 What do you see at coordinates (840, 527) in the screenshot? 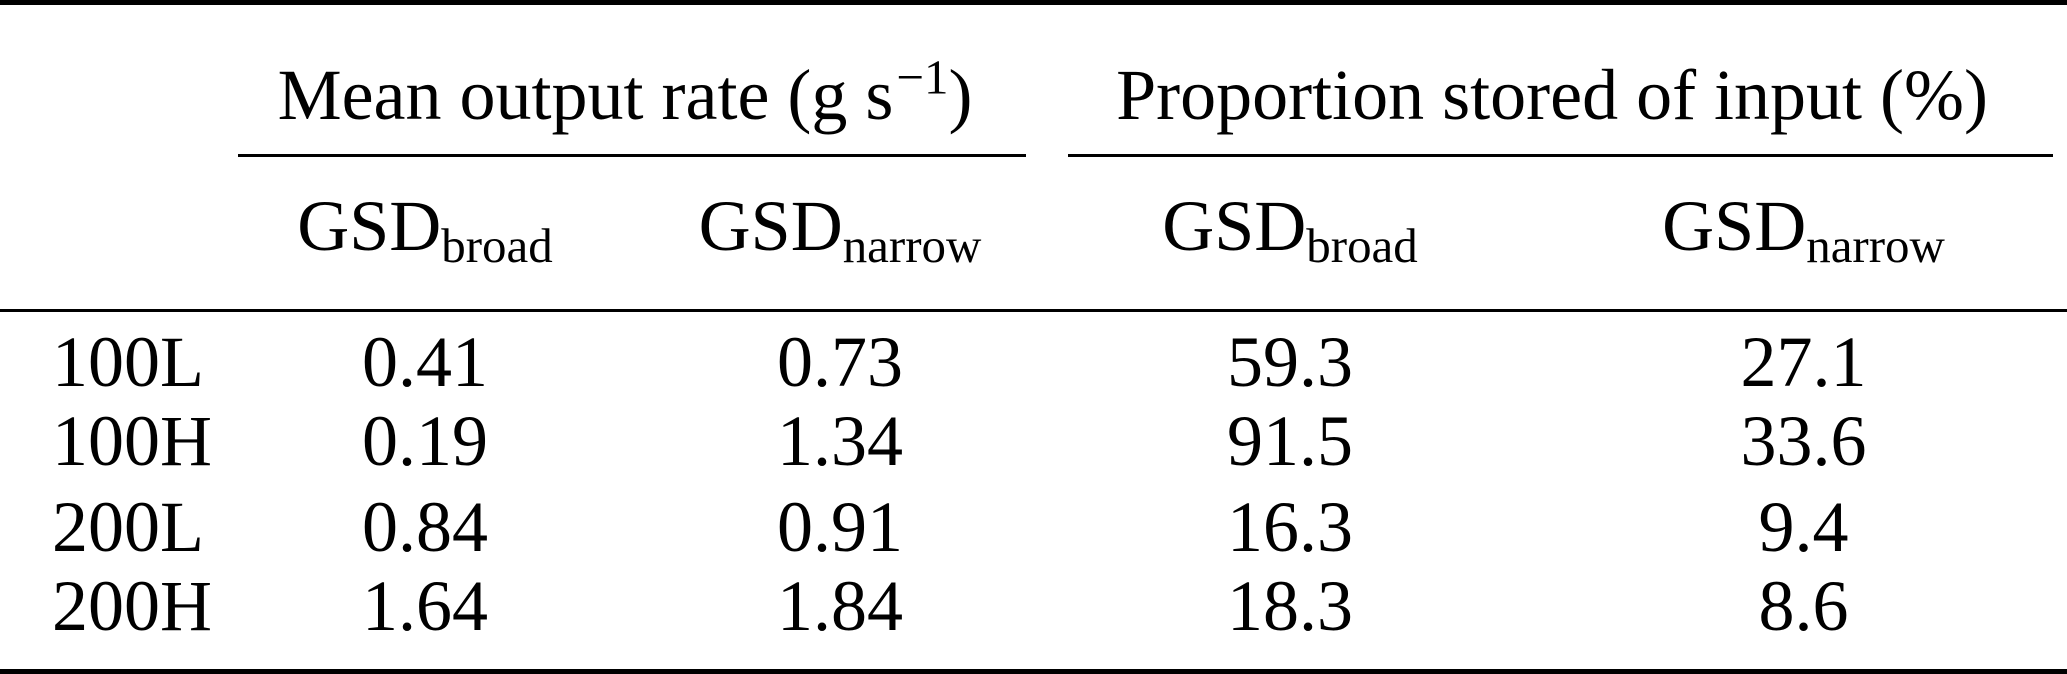
I see `data-cell: 0.91` at bounding box center [840, 527].